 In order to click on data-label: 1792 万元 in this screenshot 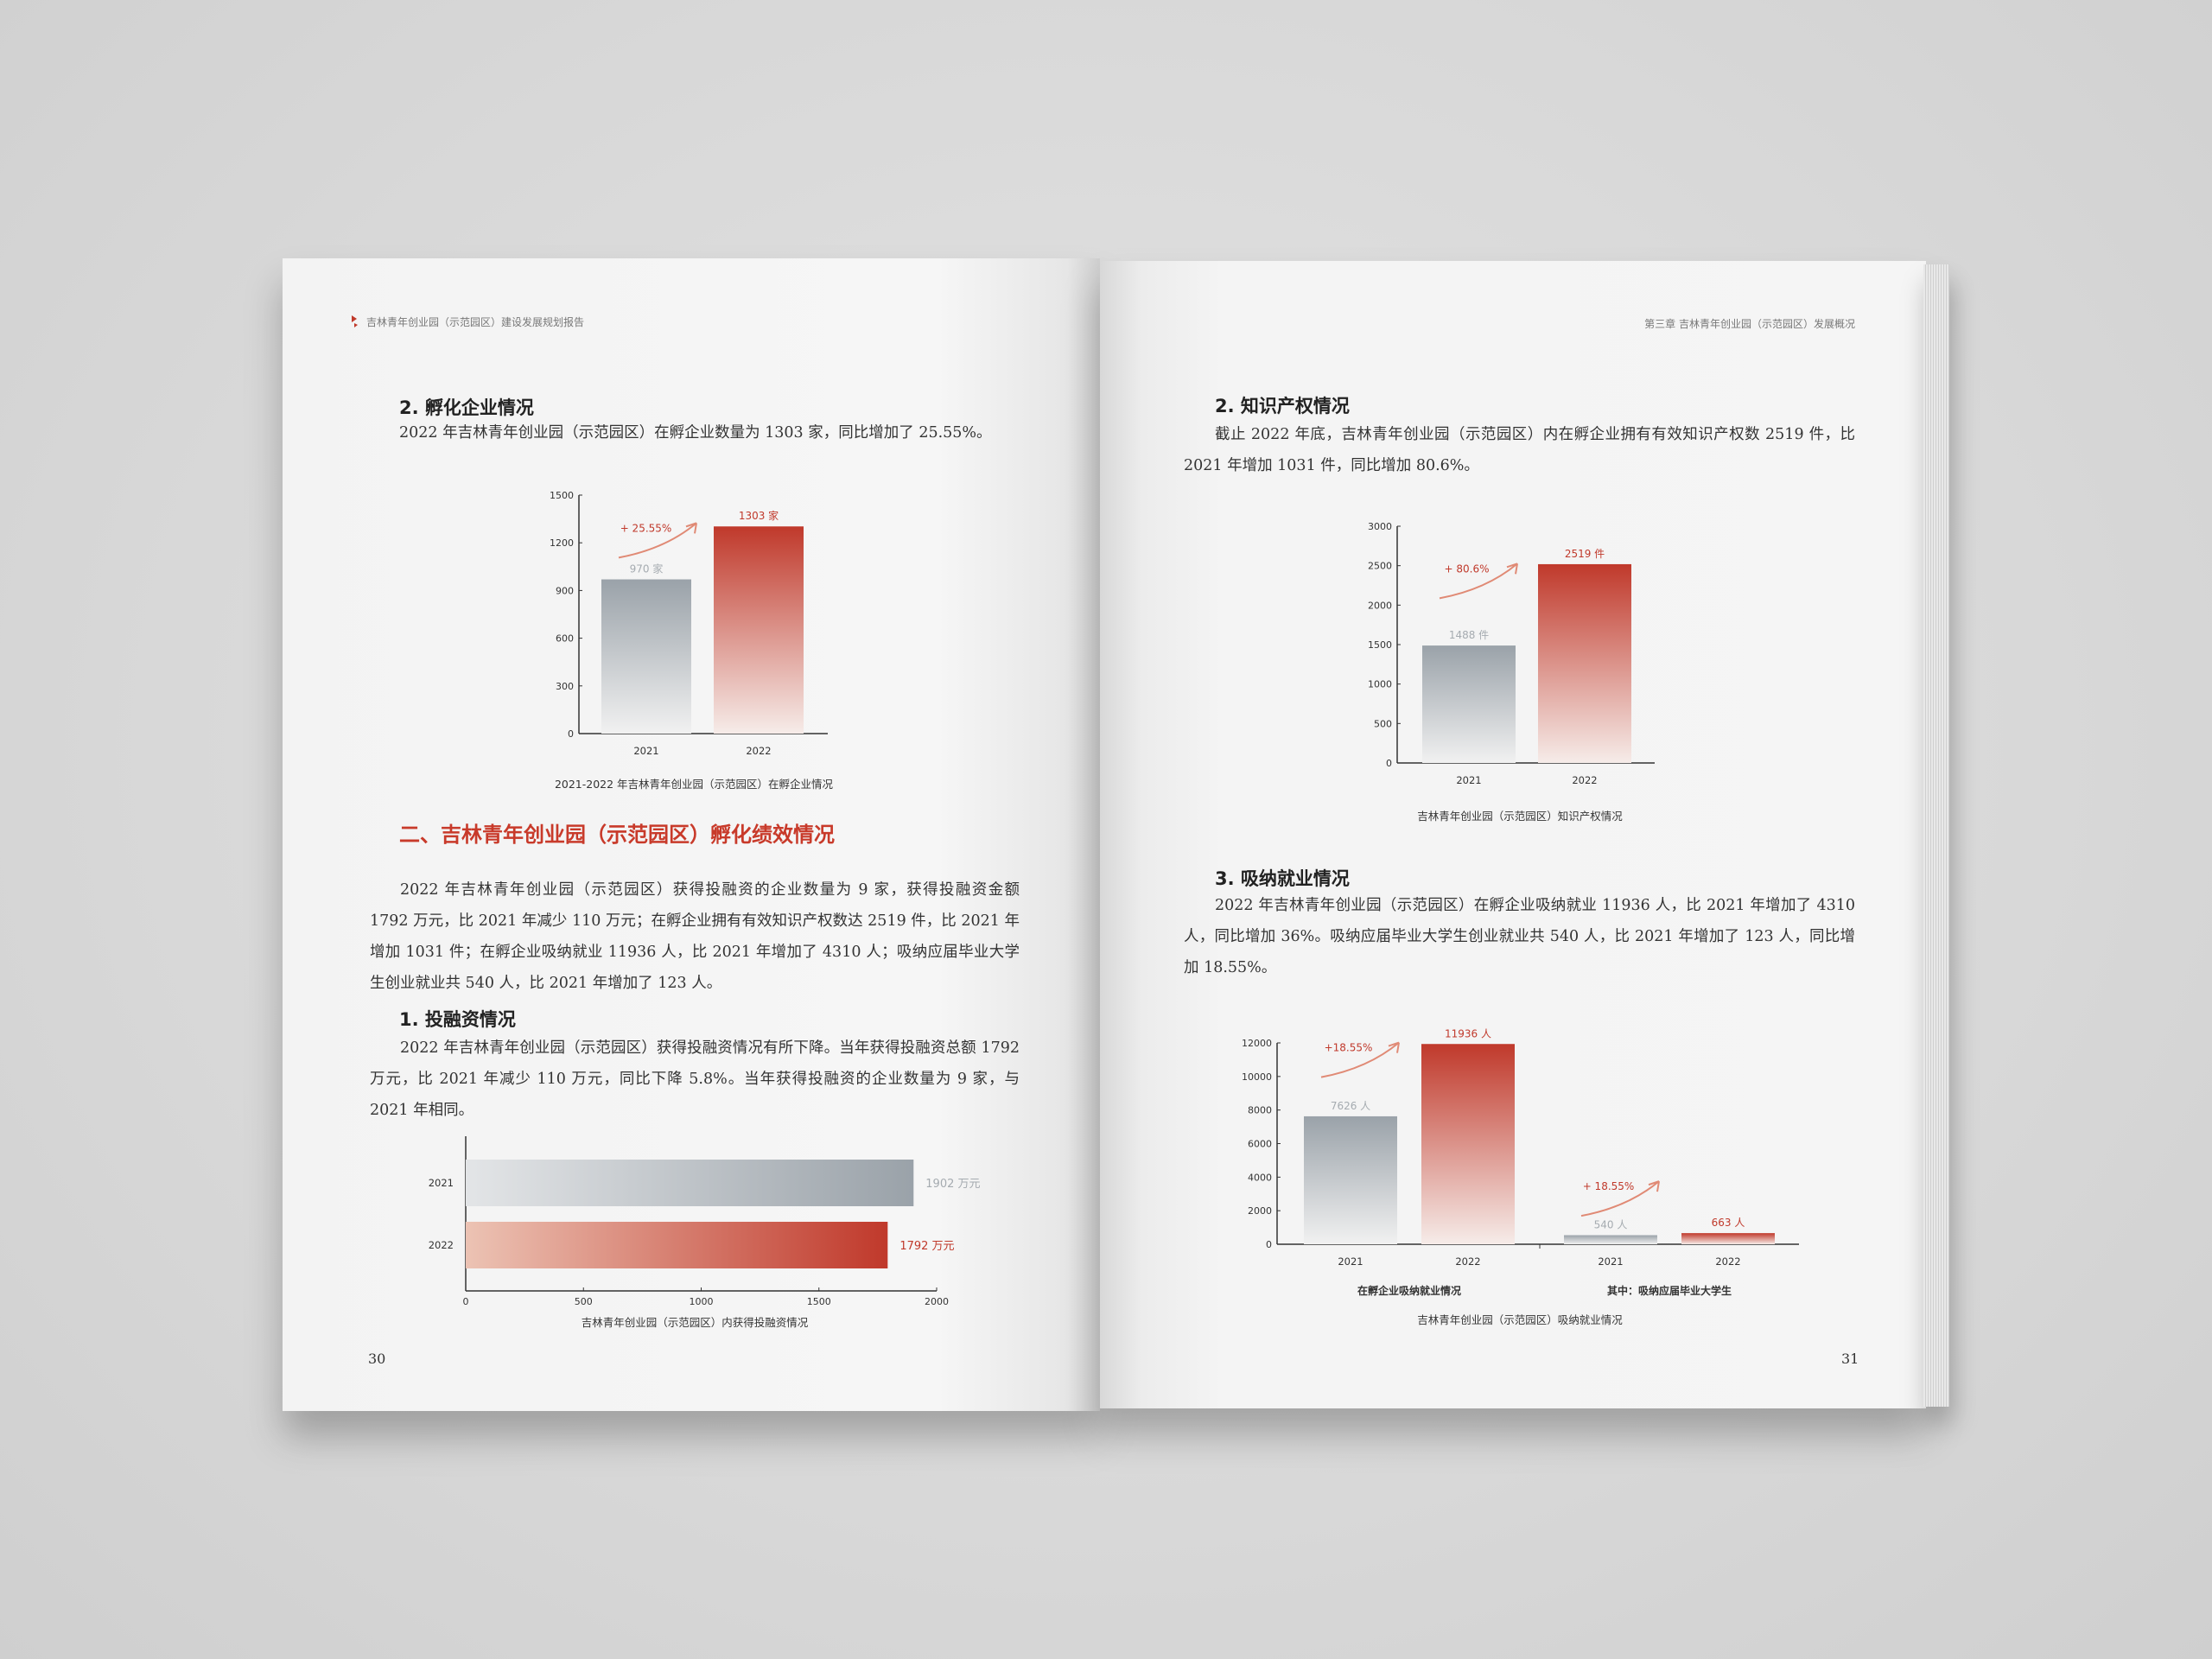, I will do `click(926, 1246)`.